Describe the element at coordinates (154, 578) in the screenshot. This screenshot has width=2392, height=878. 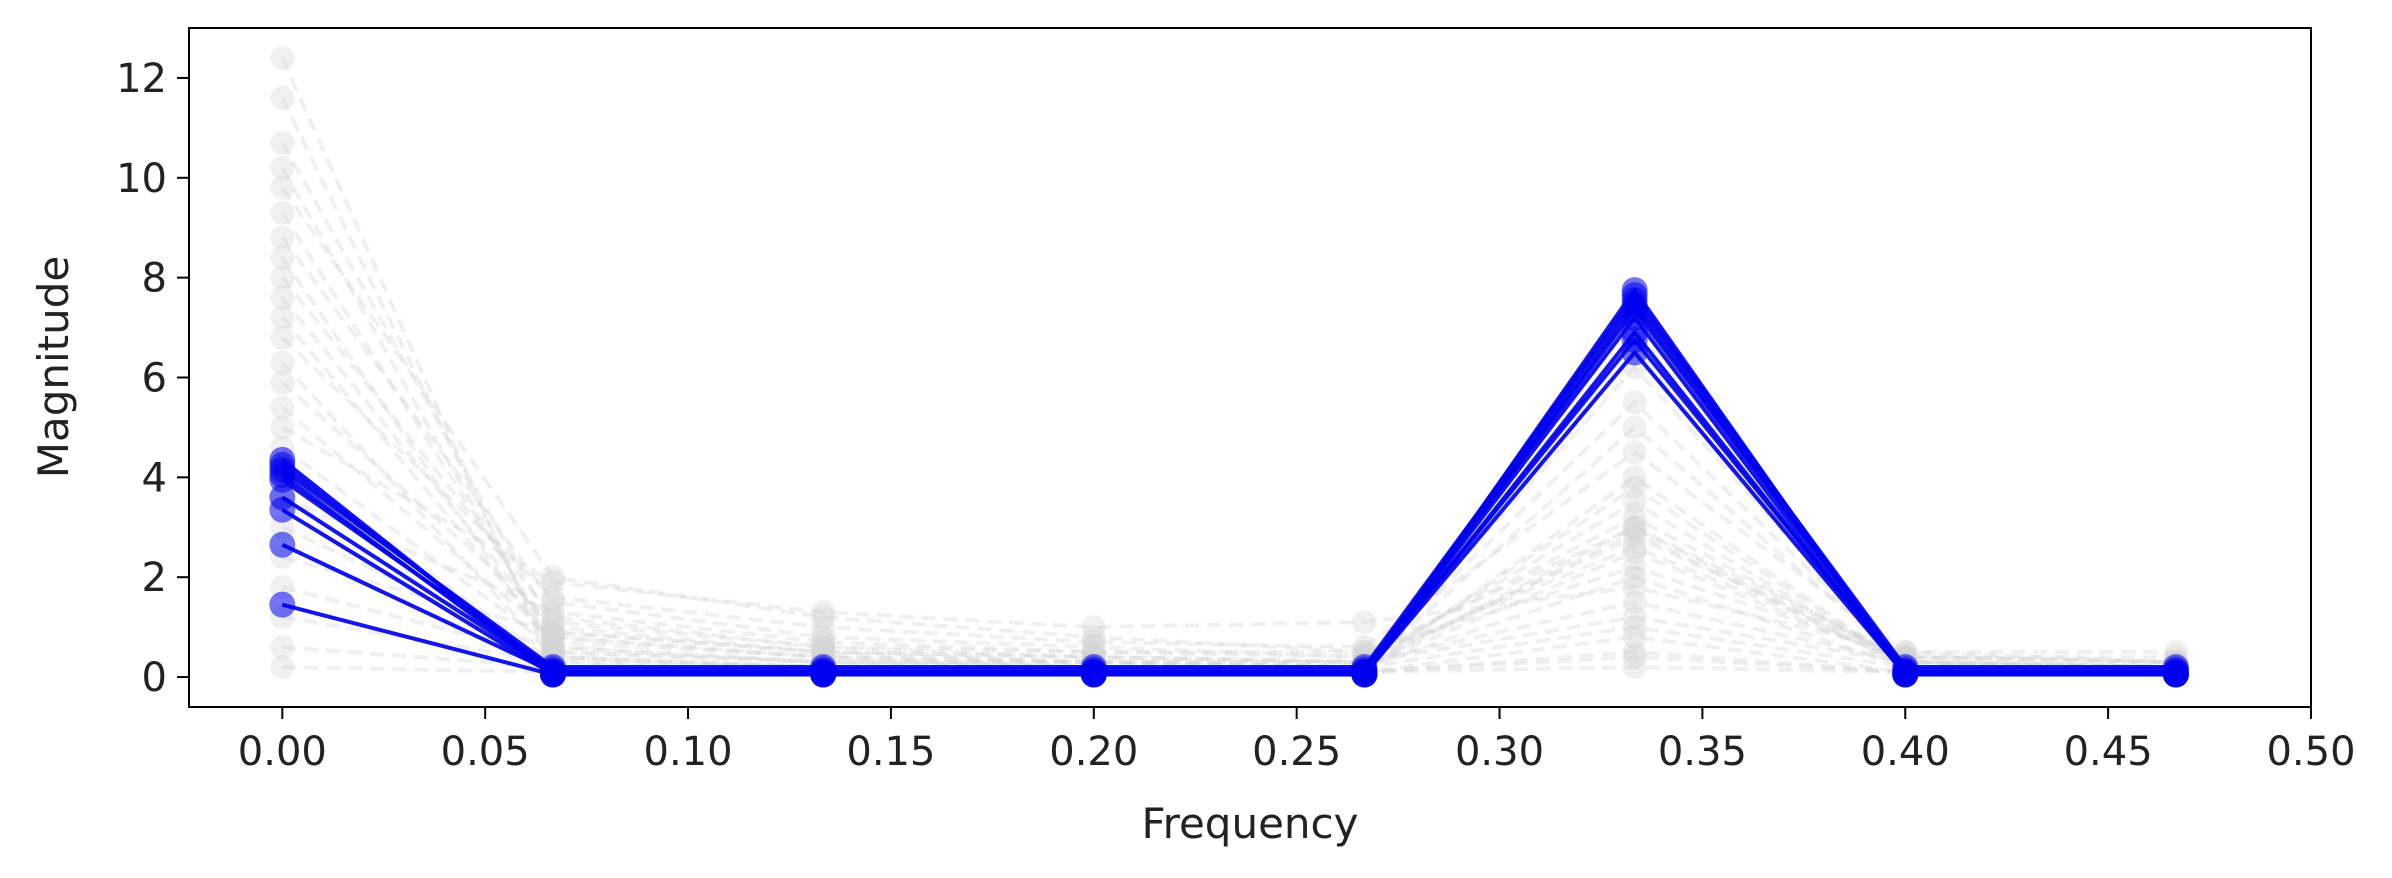
I see `y-tick-label: 2` at that location.